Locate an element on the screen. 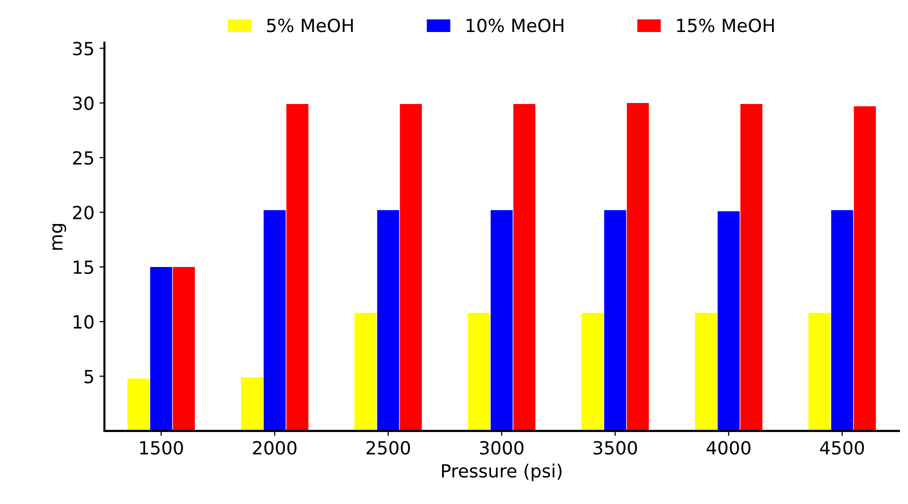 The height and width of the screenshot is (504, 908). x-axis-title: Pressure (psi) is located at coordinates (502, 473).